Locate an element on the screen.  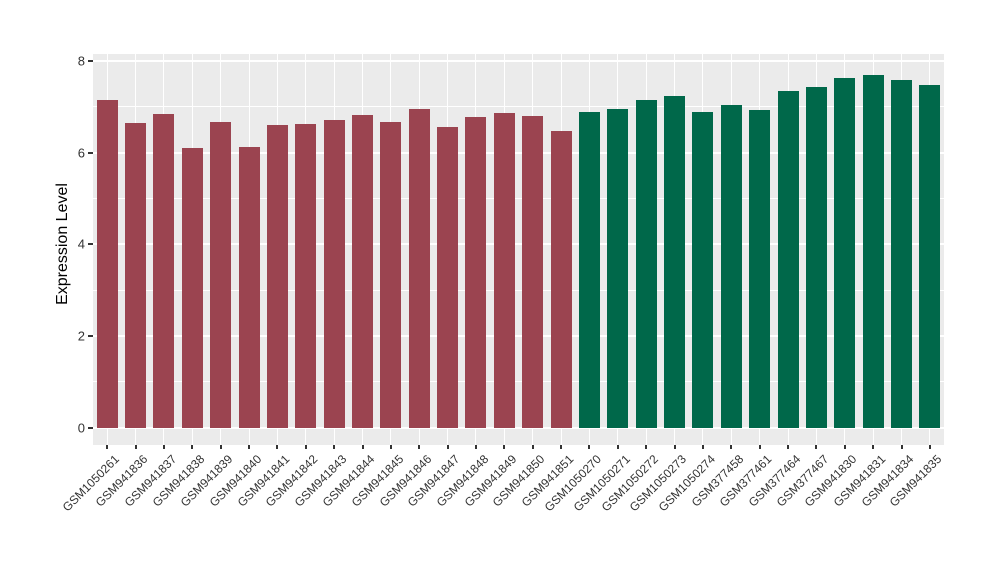
y-tick-label: 2 is located at coordinates (81, 336).